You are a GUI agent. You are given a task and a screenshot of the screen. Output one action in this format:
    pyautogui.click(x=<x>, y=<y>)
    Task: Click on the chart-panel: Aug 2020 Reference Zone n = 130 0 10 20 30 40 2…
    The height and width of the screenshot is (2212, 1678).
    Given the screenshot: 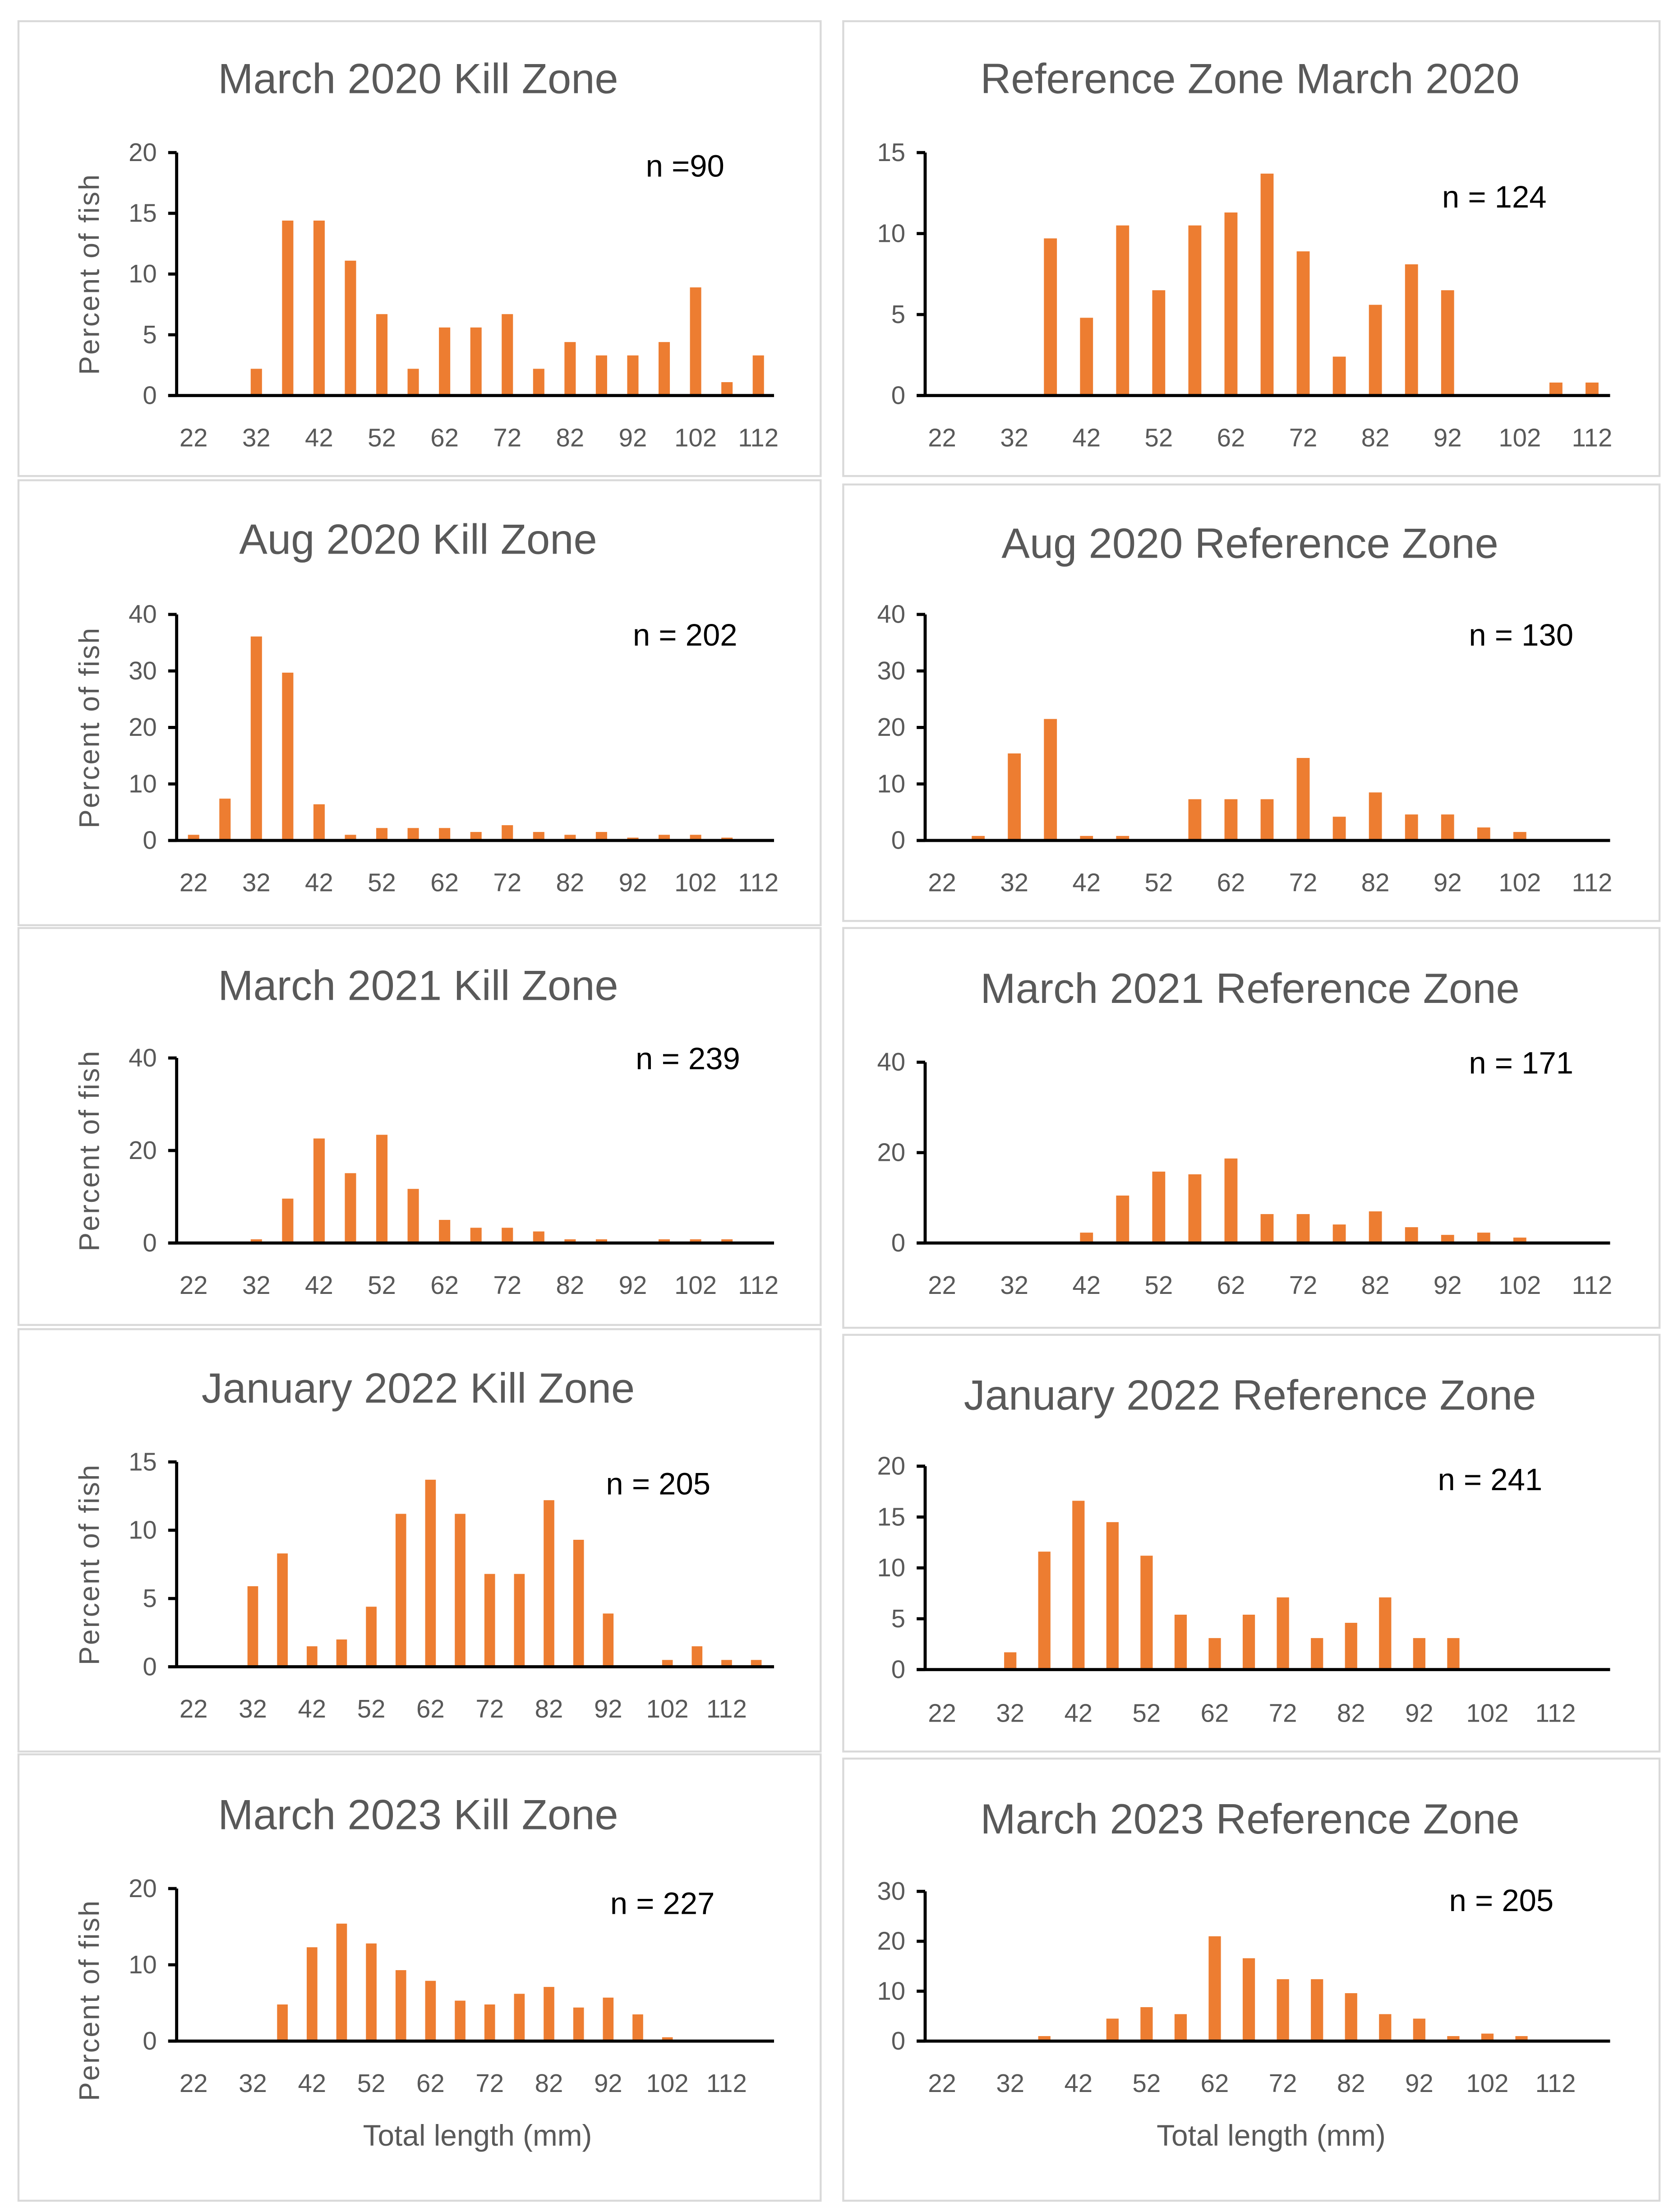 What is the action you would take?
    pyautogui.click(x=1251, y=702)
    